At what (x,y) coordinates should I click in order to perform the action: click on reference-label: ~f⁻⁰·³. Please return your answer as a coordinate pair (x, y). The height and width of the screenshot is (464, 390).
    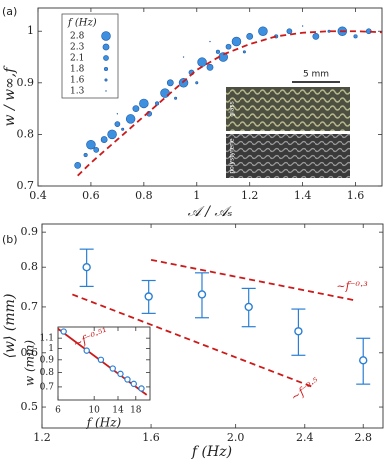
    Looking at the image, I should click on (351, 286).